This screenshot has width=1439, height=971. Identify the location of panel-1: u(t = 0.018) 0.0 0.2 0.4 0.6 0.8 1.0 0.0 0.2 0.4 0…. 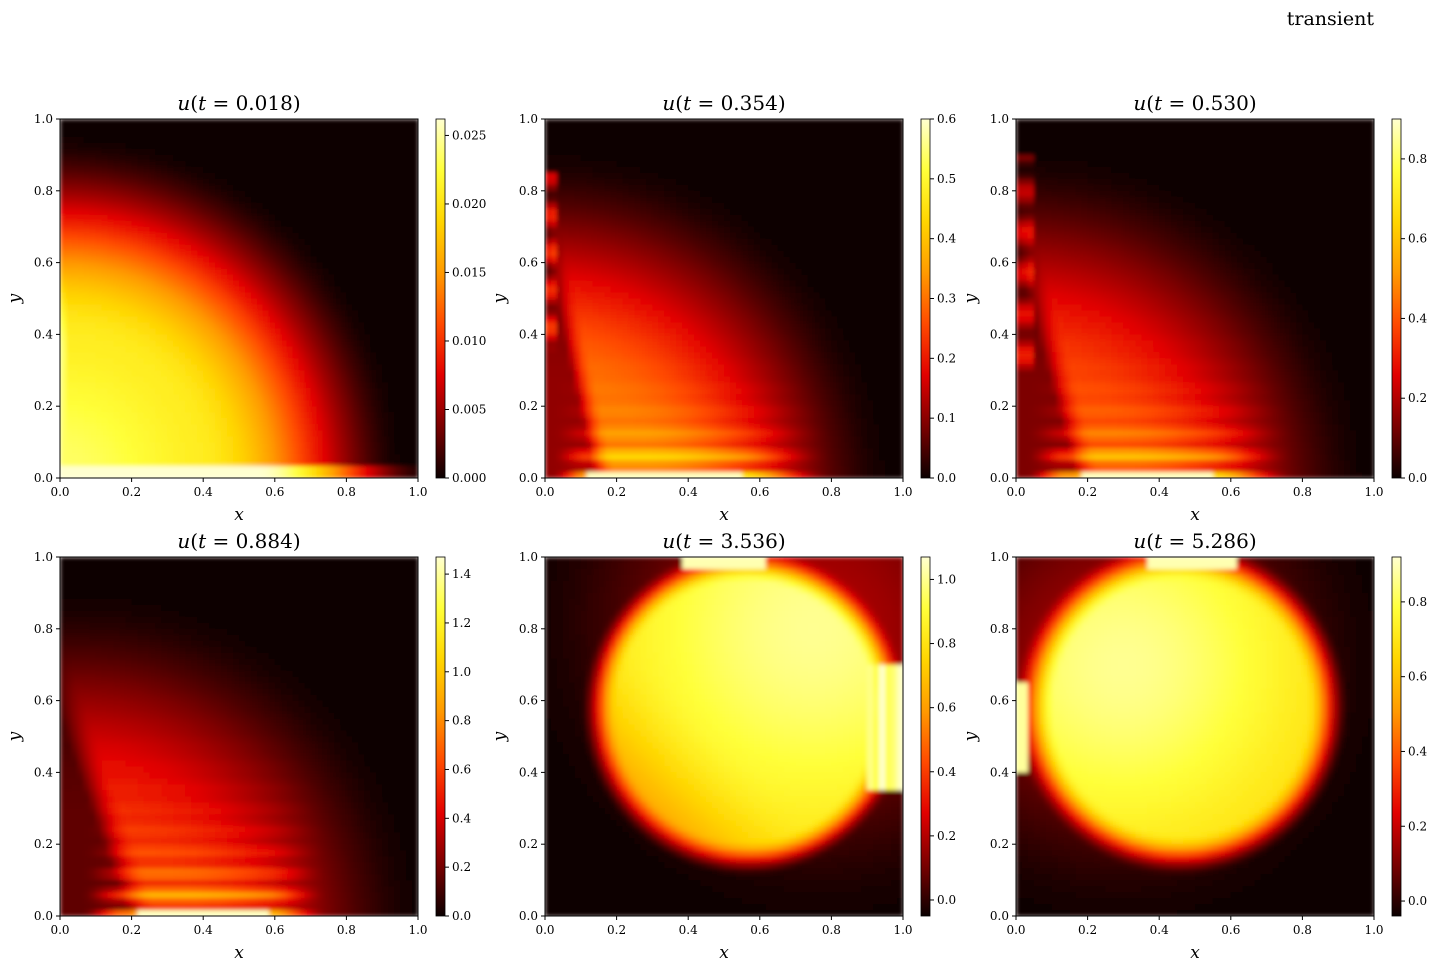
(245, 308).